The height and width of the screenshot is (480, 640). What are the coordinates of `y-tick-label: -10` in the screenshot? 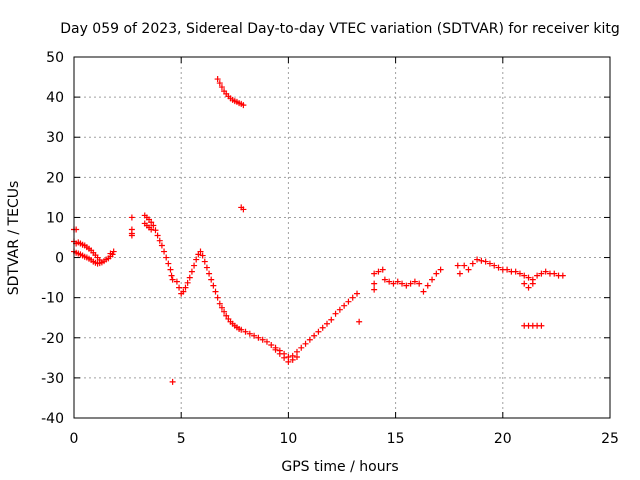 It's located at (52, 299).